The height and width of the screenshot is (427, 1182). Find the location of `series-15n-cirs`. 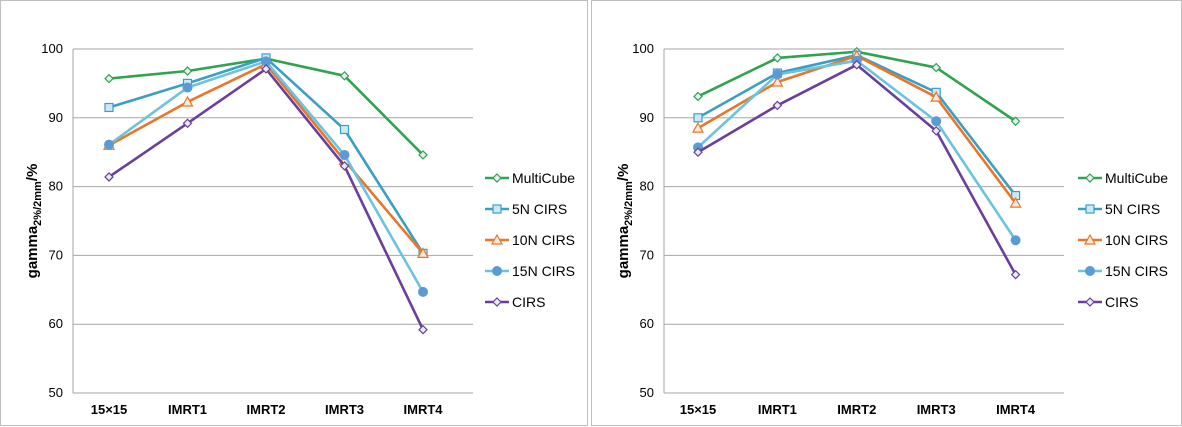

series-15n-cirs is located at coordinates (857, 150).